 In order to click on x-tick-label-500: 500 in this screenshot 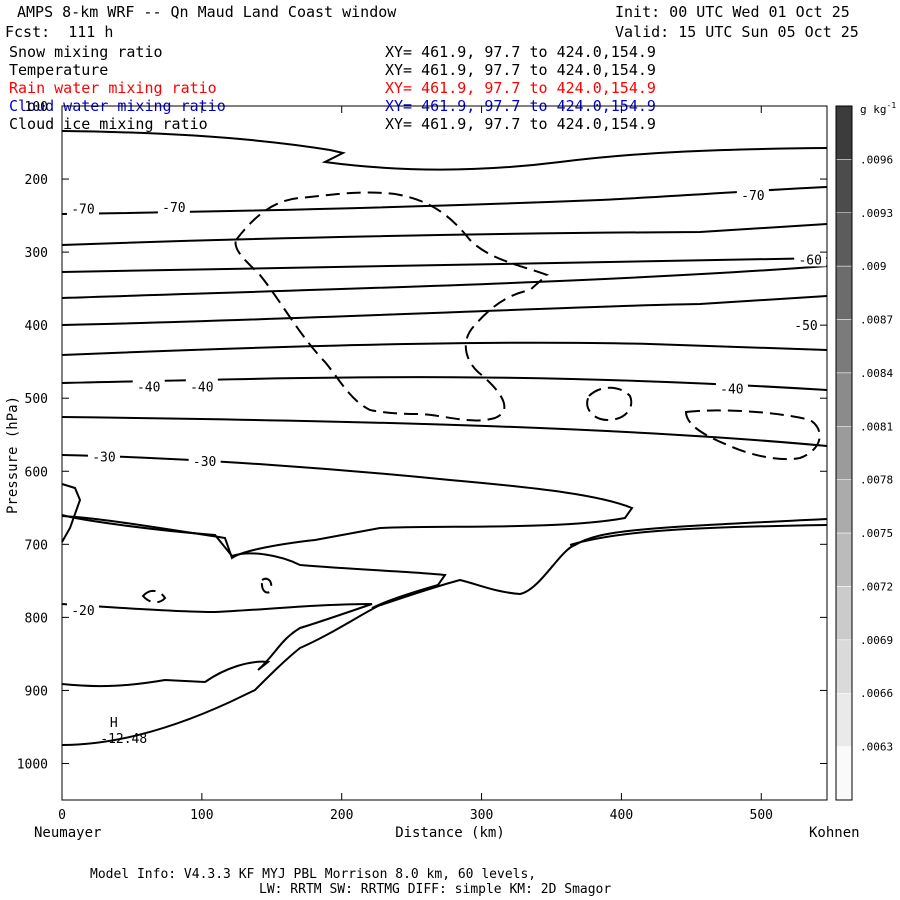, I will do `click(761, 815)`.